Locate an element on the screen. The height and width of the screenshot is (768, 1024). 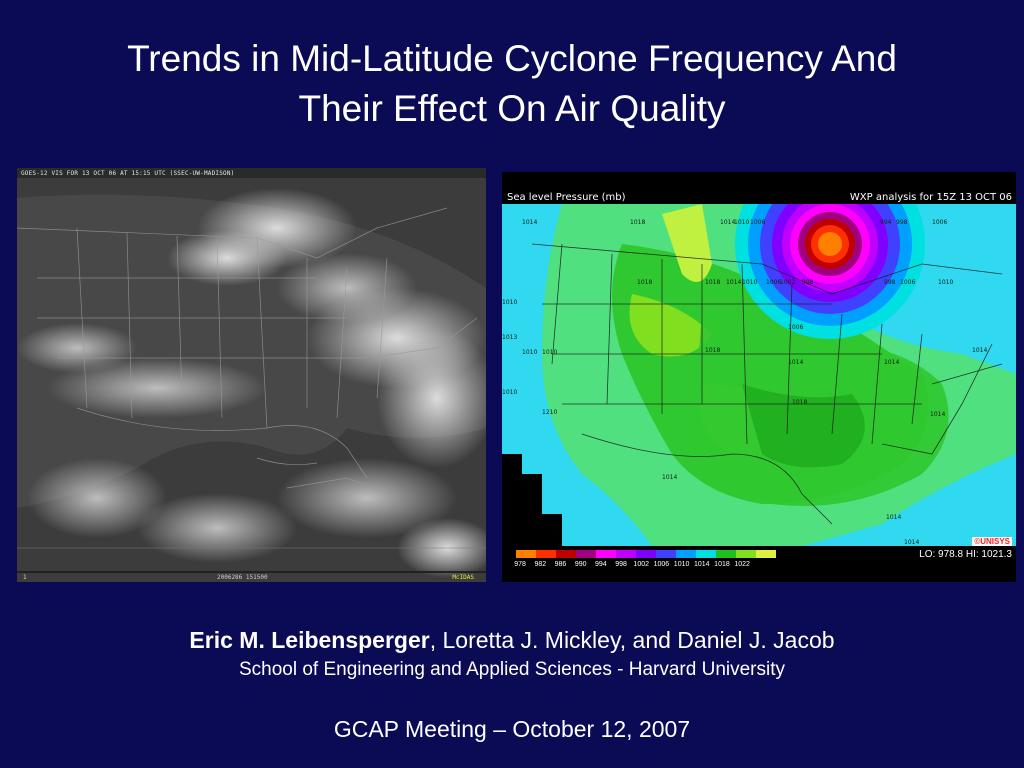
legend-label: 1010 is located at coordinates (681, 564).